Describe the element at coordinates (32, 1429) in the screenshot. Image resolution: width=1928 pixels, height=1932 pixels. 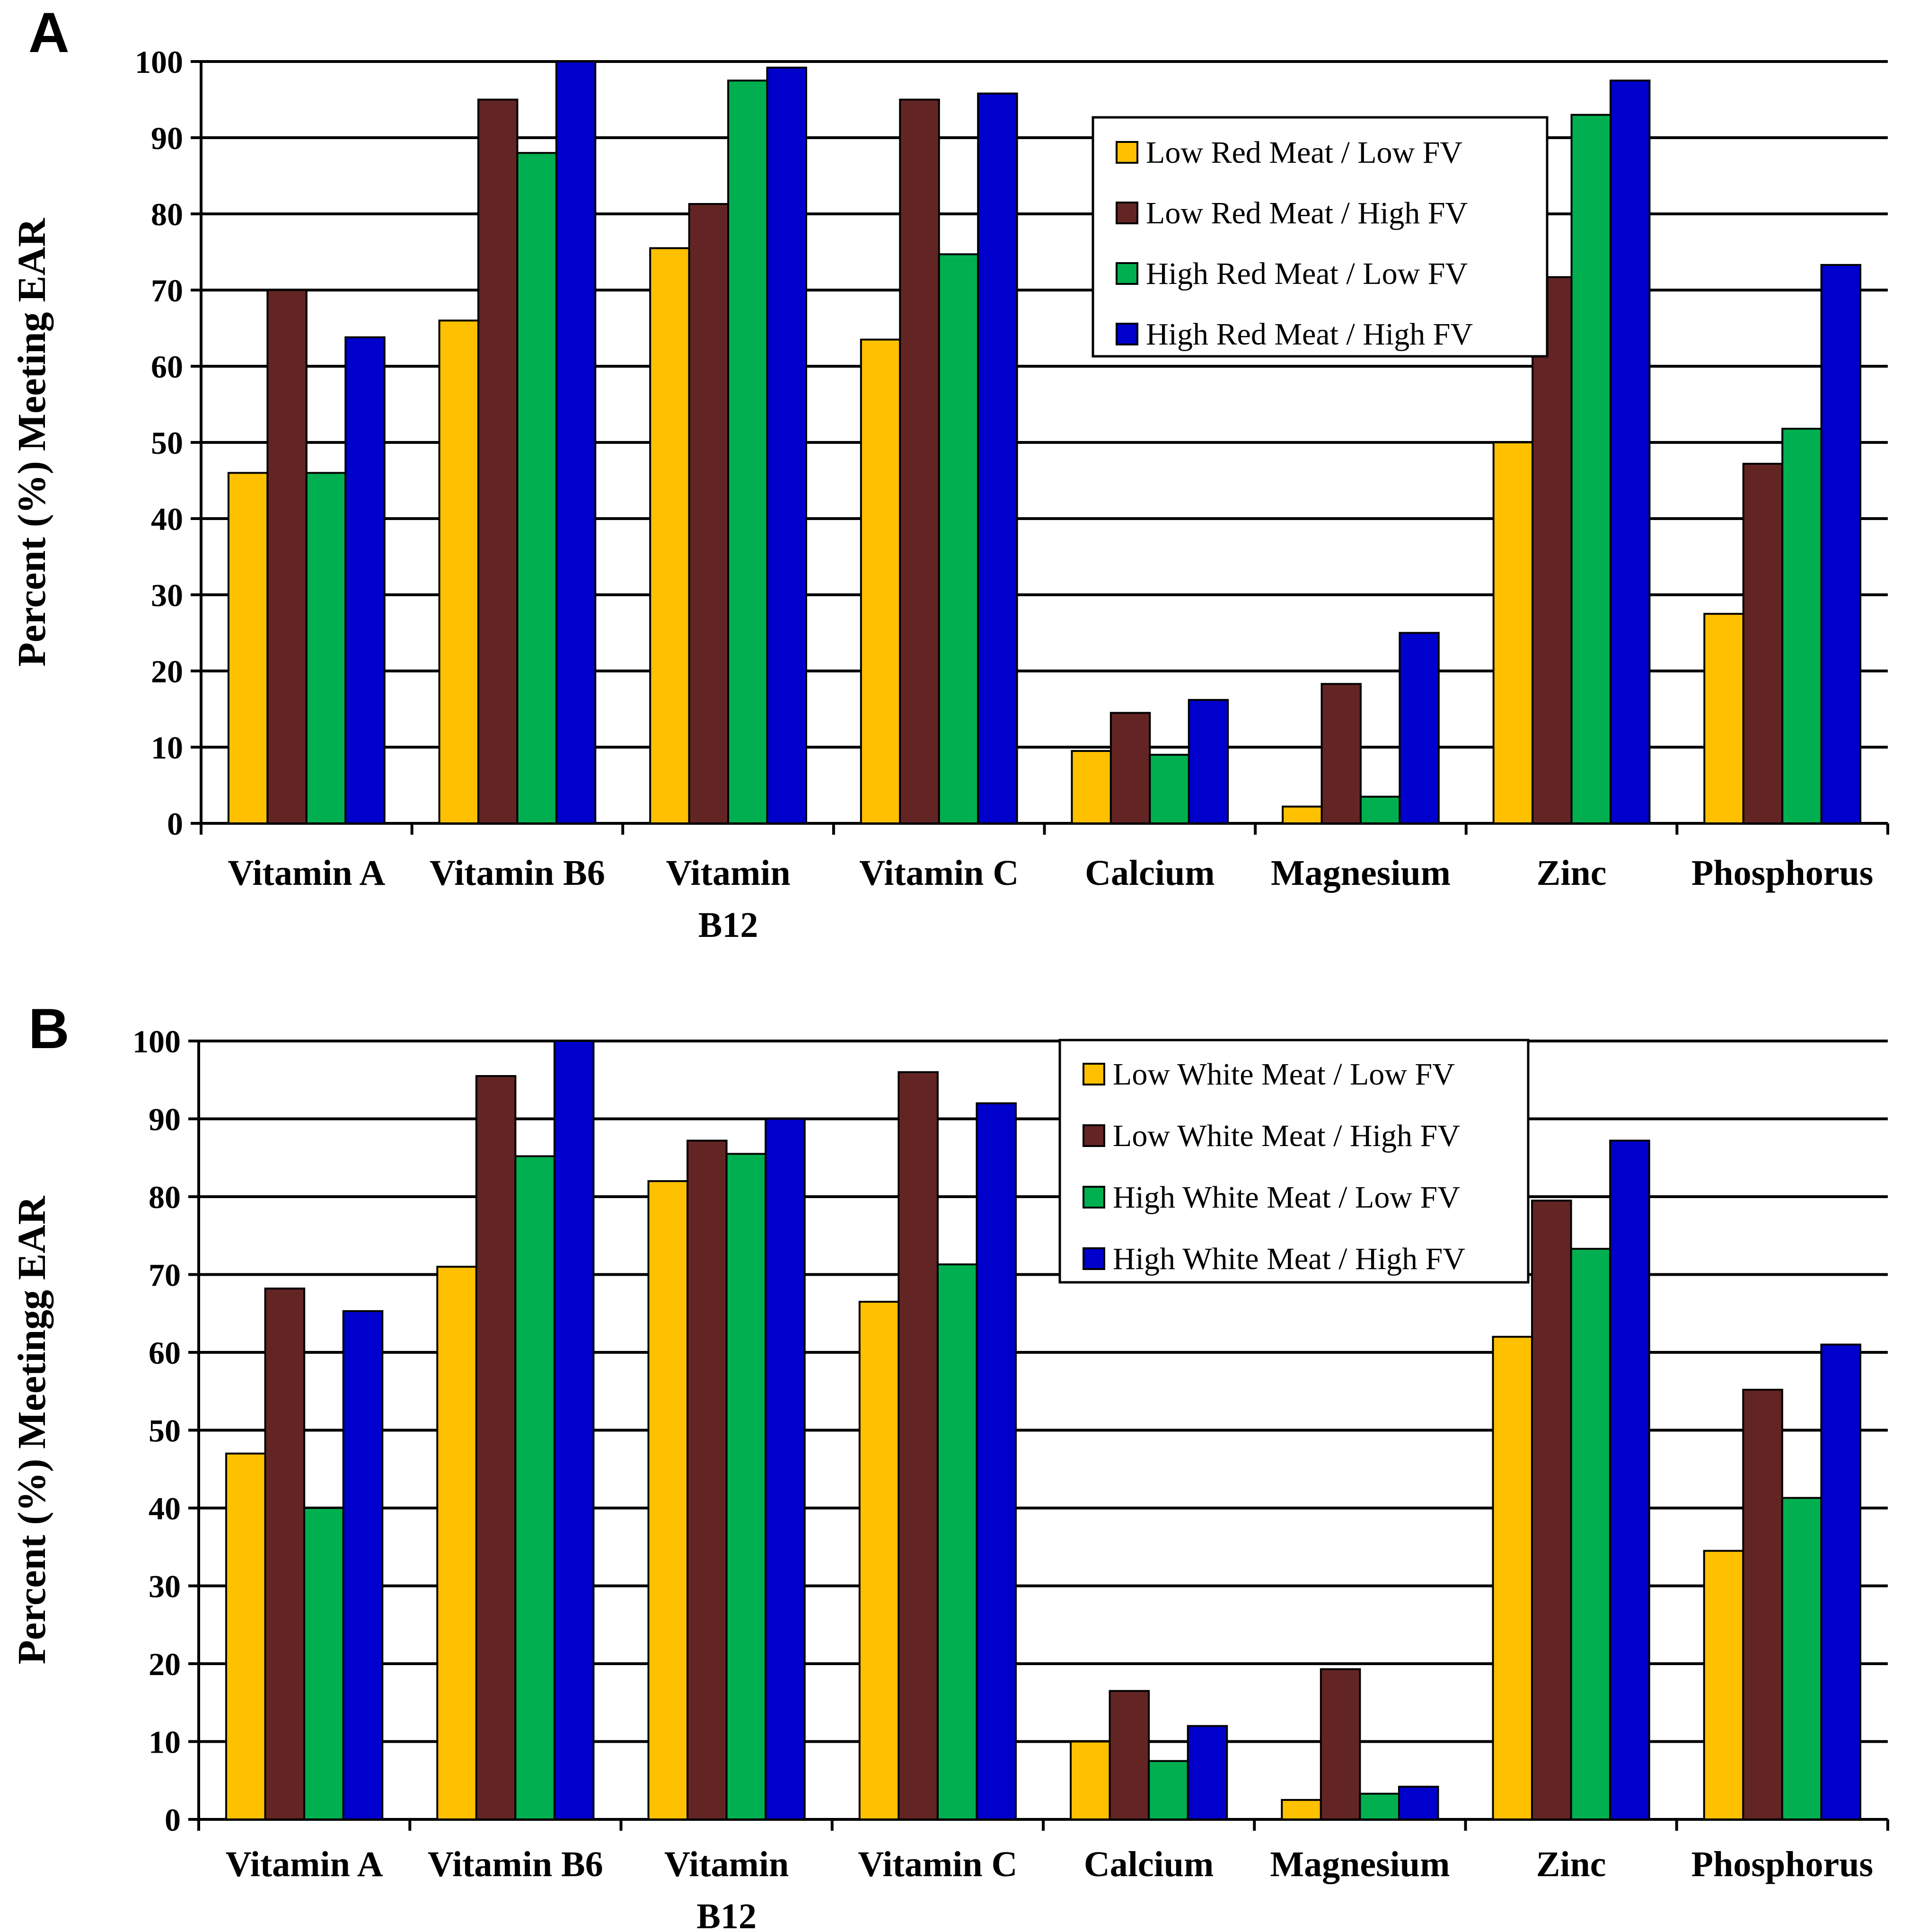
I see `y-axis-title: Percent (%) Meetingg EAR` at that location.